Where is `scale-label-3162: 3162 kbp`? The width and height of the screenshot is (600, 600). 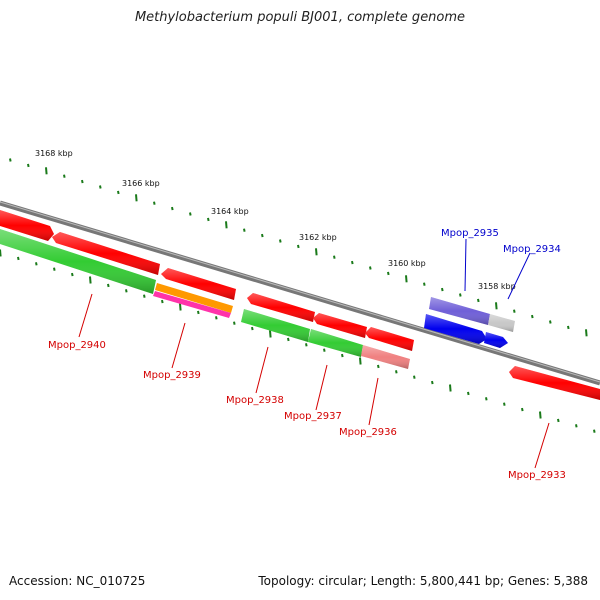
scale-label-3162: 3162 kbp is located at coordinates (318, 237).